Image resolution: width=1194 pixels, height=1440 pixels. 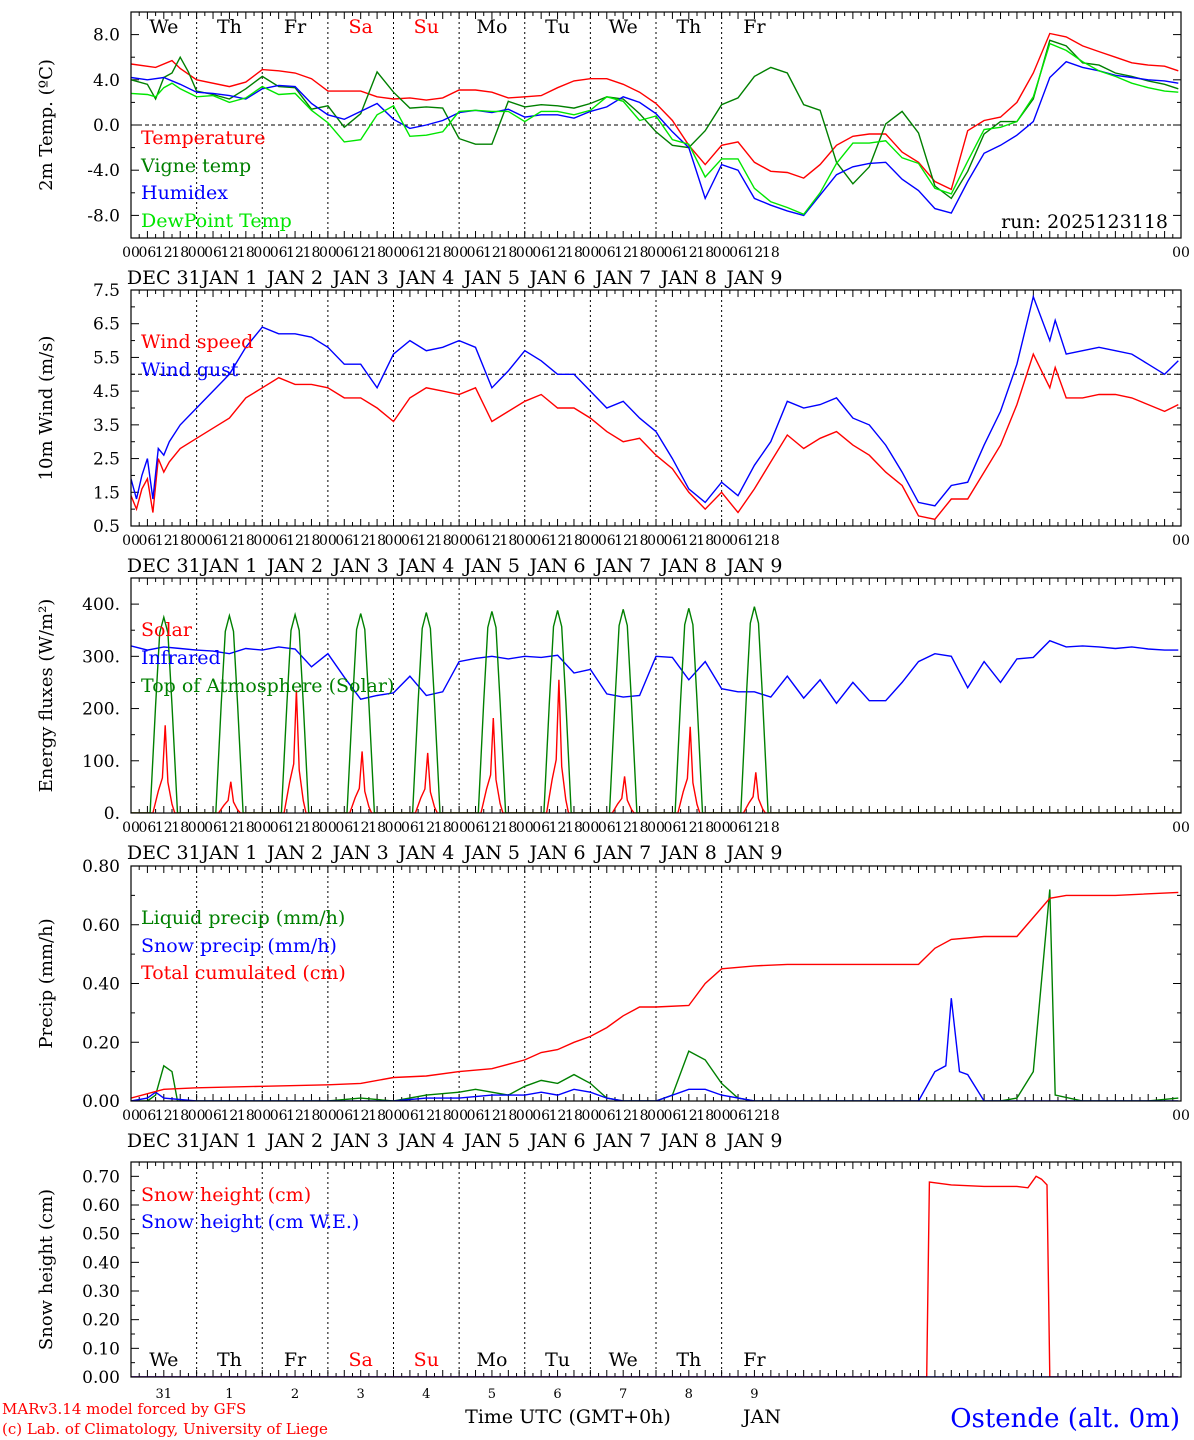 What do you see at coordinates (106, 358) in the screenshot?
I see `y-tick-label: 5.5` at bounding box center [106, 358].